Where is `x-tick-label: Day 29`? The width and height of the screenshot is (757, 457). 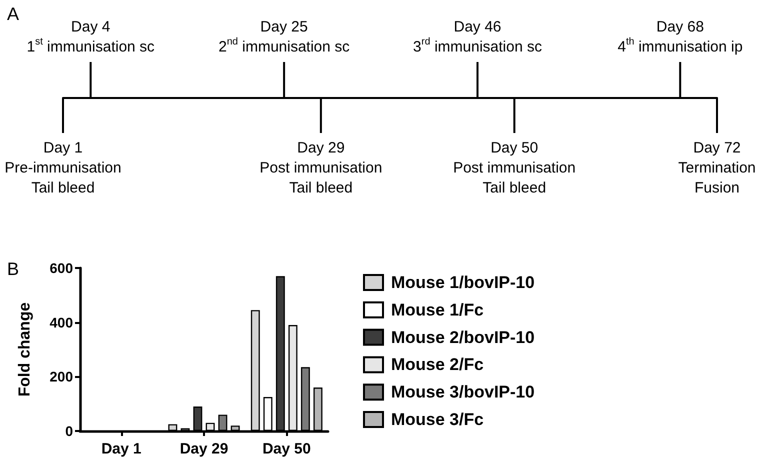 x-tick-label: Day 29 is located at coordinates (204, 448).